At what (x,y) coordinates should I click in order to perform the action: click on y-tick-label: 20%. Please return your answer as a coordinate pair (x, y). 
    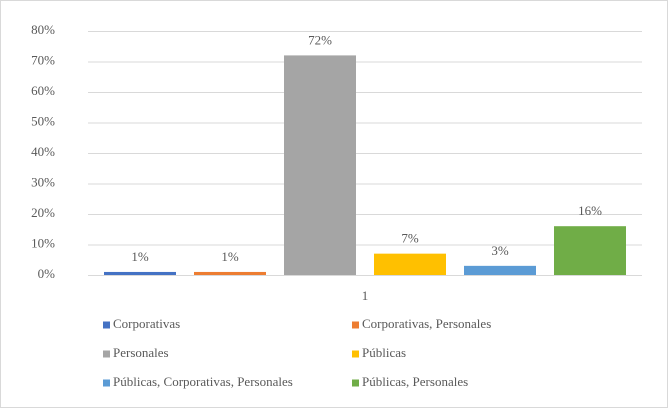
    Looking at the image, I should click on (43, 212).